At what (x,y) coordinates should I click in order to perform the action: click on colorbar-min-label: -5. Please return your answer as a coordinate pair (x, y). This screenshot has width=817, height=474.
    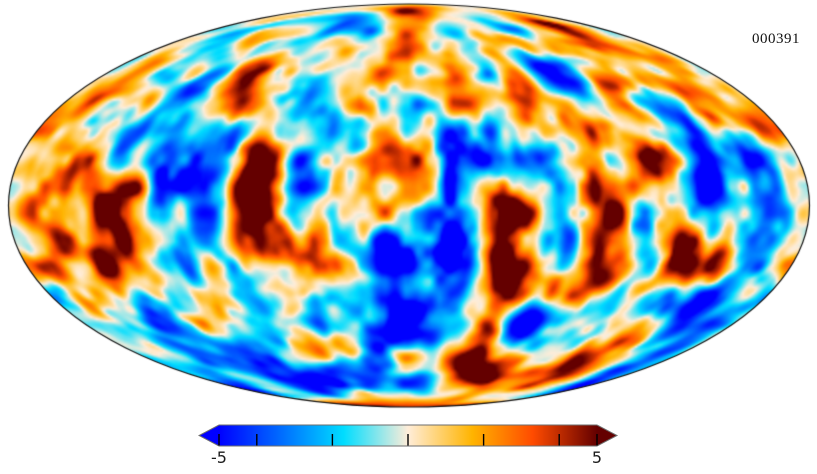
    Looking at the image, I should click on (219, 457).